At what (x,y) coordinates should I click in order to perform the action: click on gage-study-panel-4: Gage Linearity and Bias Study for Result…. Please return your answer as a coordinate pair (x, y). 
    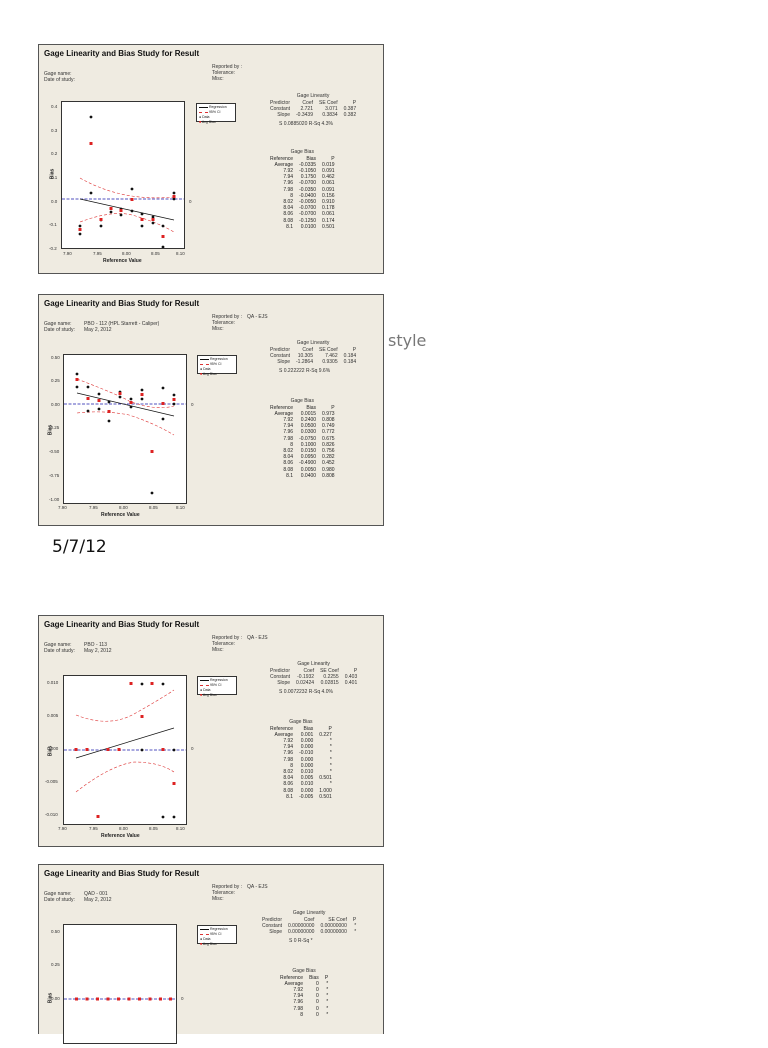
    Looking at the image, I should click on (211, 954).